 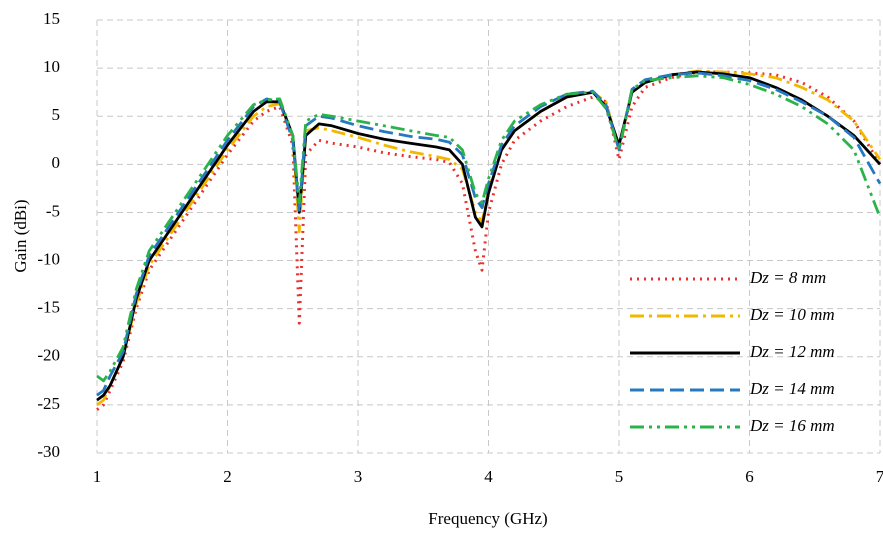 What do you see at coordinates (488, 476) in the screenshot?
I see `x-tick-label: 4` at bounding box center [488, 476].